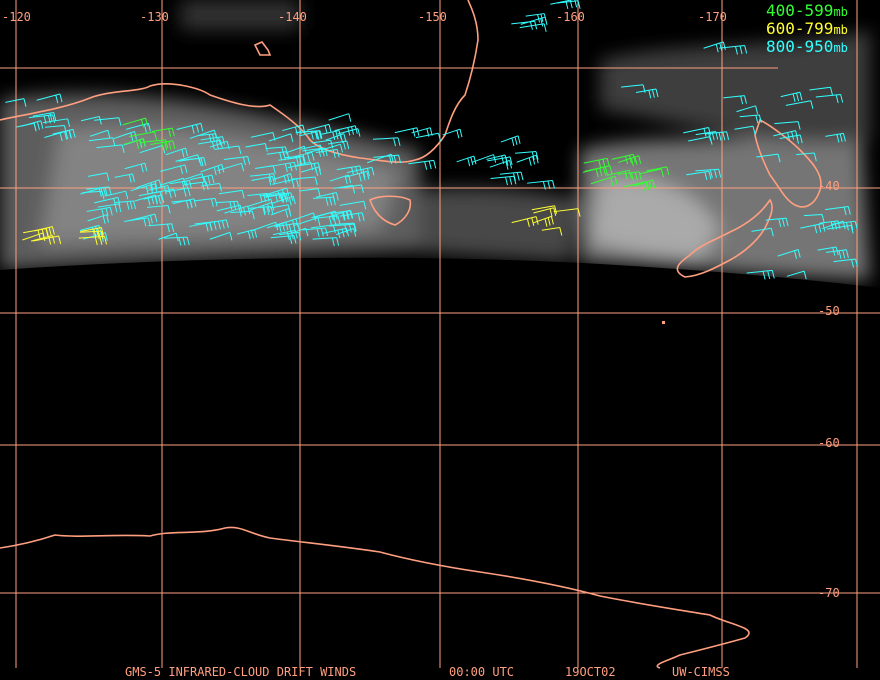 This screenshot has width=880, height=680. I want to click on lat-label: -60, so click(829, 443).